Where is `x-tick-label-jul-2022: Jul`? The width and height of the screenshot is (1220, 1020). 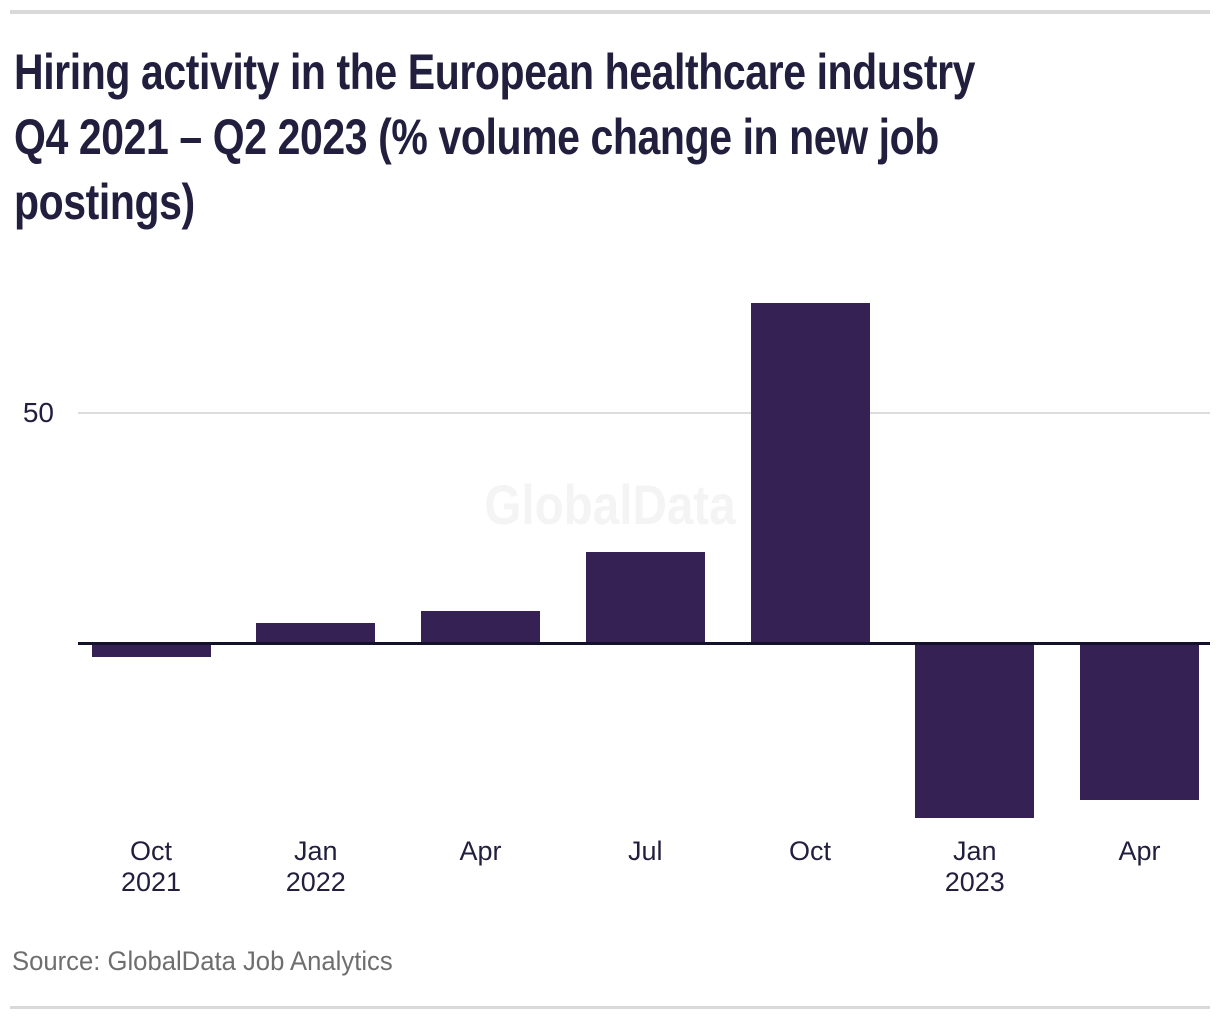 x-tick-label-jul-2022: Jul is located at coordinates (645, 851).